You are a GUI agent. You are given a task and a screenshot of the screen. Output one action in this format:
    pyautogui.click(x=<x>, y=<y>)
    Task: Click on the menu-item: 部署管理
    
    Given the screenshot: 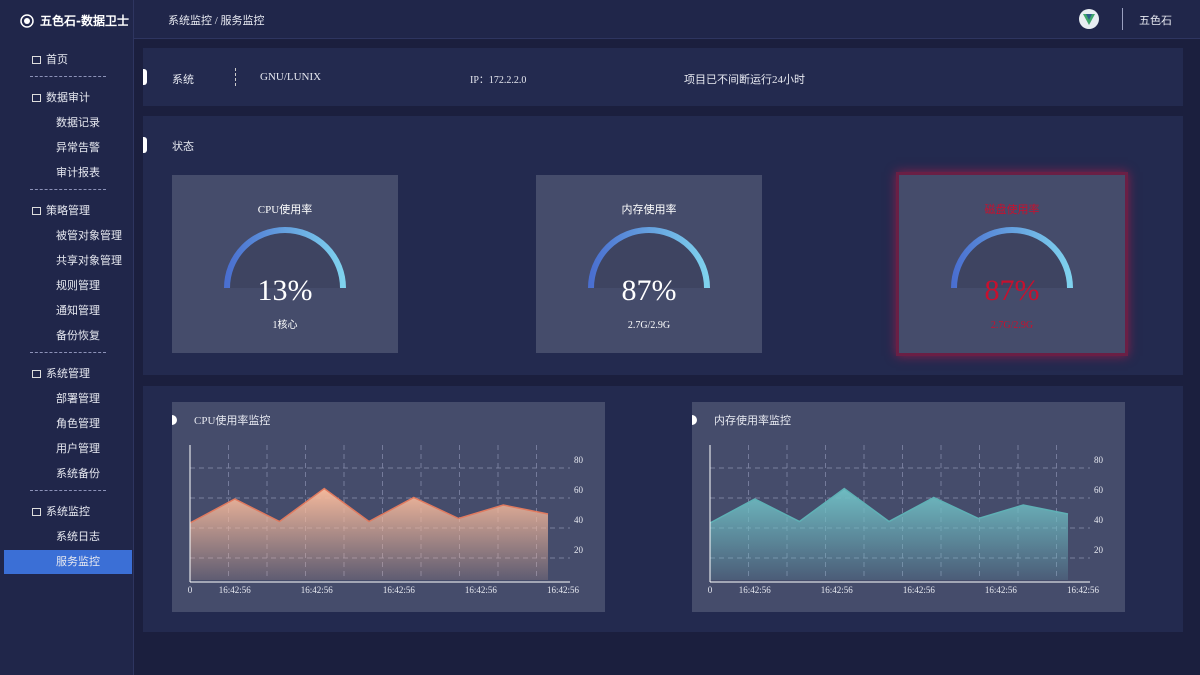 What is the action you would take?
    pyautogui.click(x=66, y=399)
    